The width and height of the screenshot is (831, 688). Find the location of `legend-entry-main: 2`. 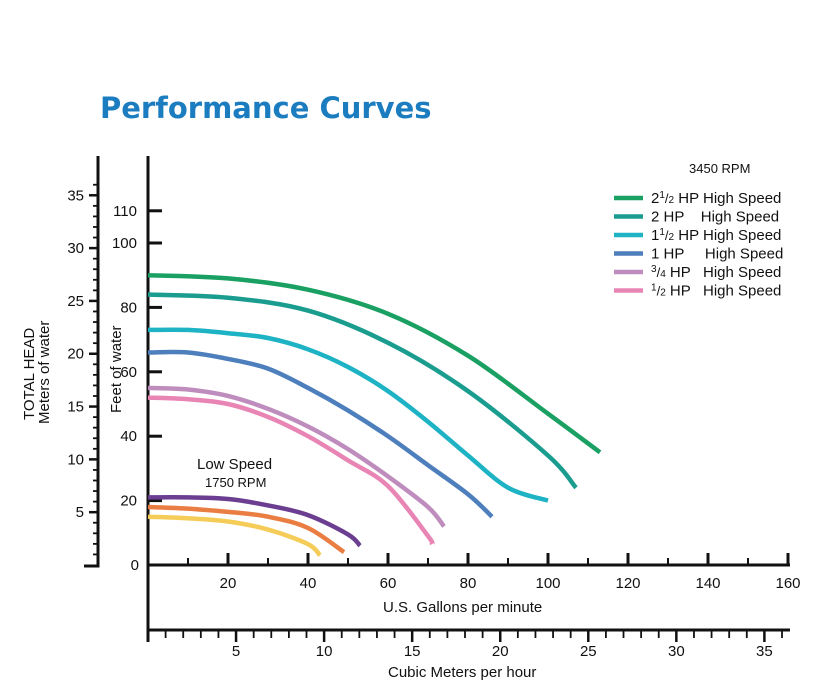

legend-entry-main: 2 is located at coordinates (655, 198).